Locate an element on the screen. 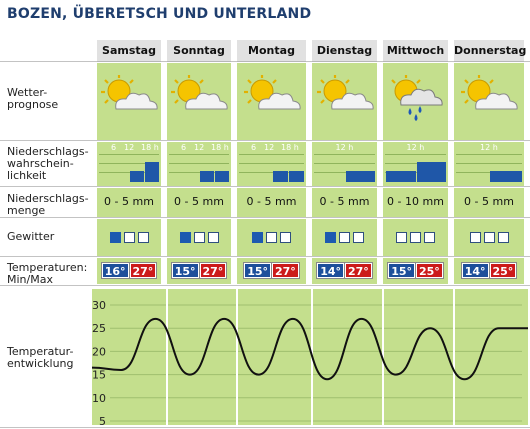 This screenshot has height=429, width=530. day-header: Montag is located at coordinates (271, 51).